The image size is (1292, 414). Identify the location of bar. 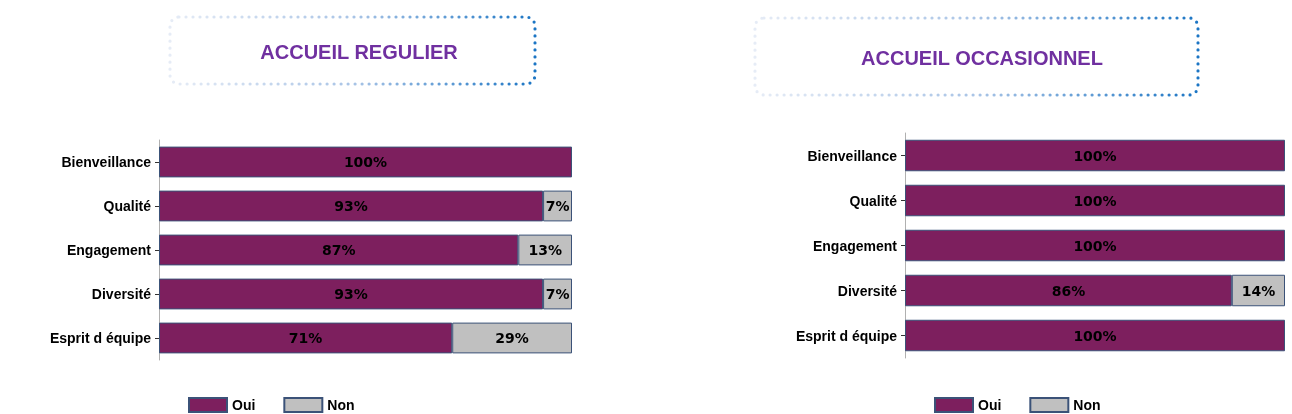
(365, 162).